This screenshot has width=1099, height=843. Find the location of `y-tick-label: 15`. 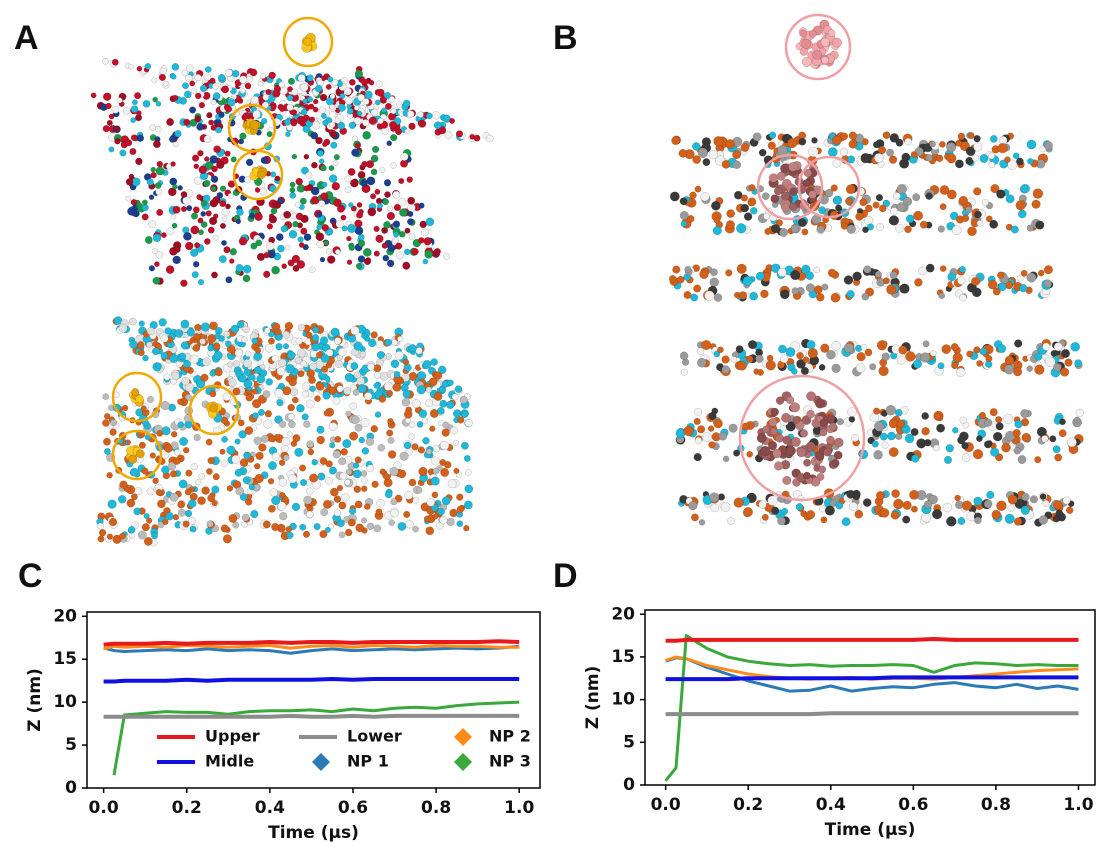

y-tick-label: 15 is located at coordinates (65, 659).